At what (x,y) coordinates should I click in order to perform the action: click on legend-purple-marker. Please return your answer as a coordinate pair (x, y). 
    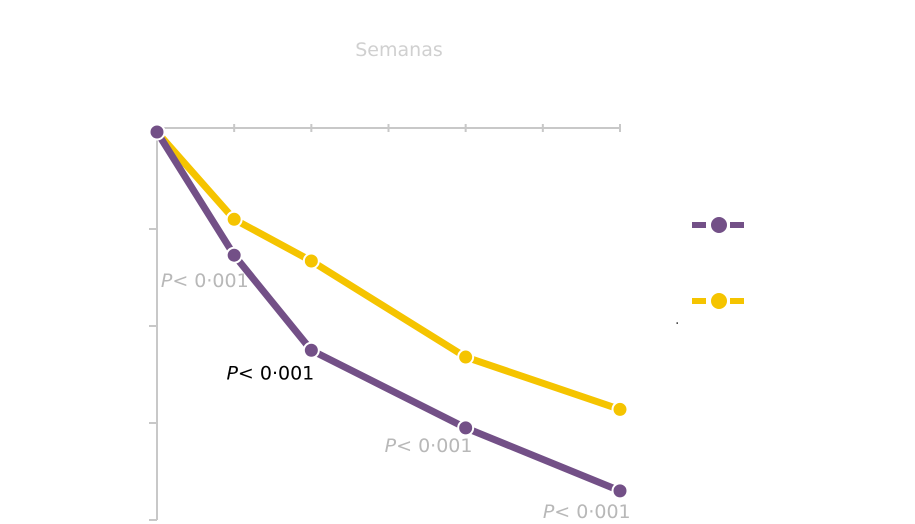
    Looking at the image, I should click on (719, 225).